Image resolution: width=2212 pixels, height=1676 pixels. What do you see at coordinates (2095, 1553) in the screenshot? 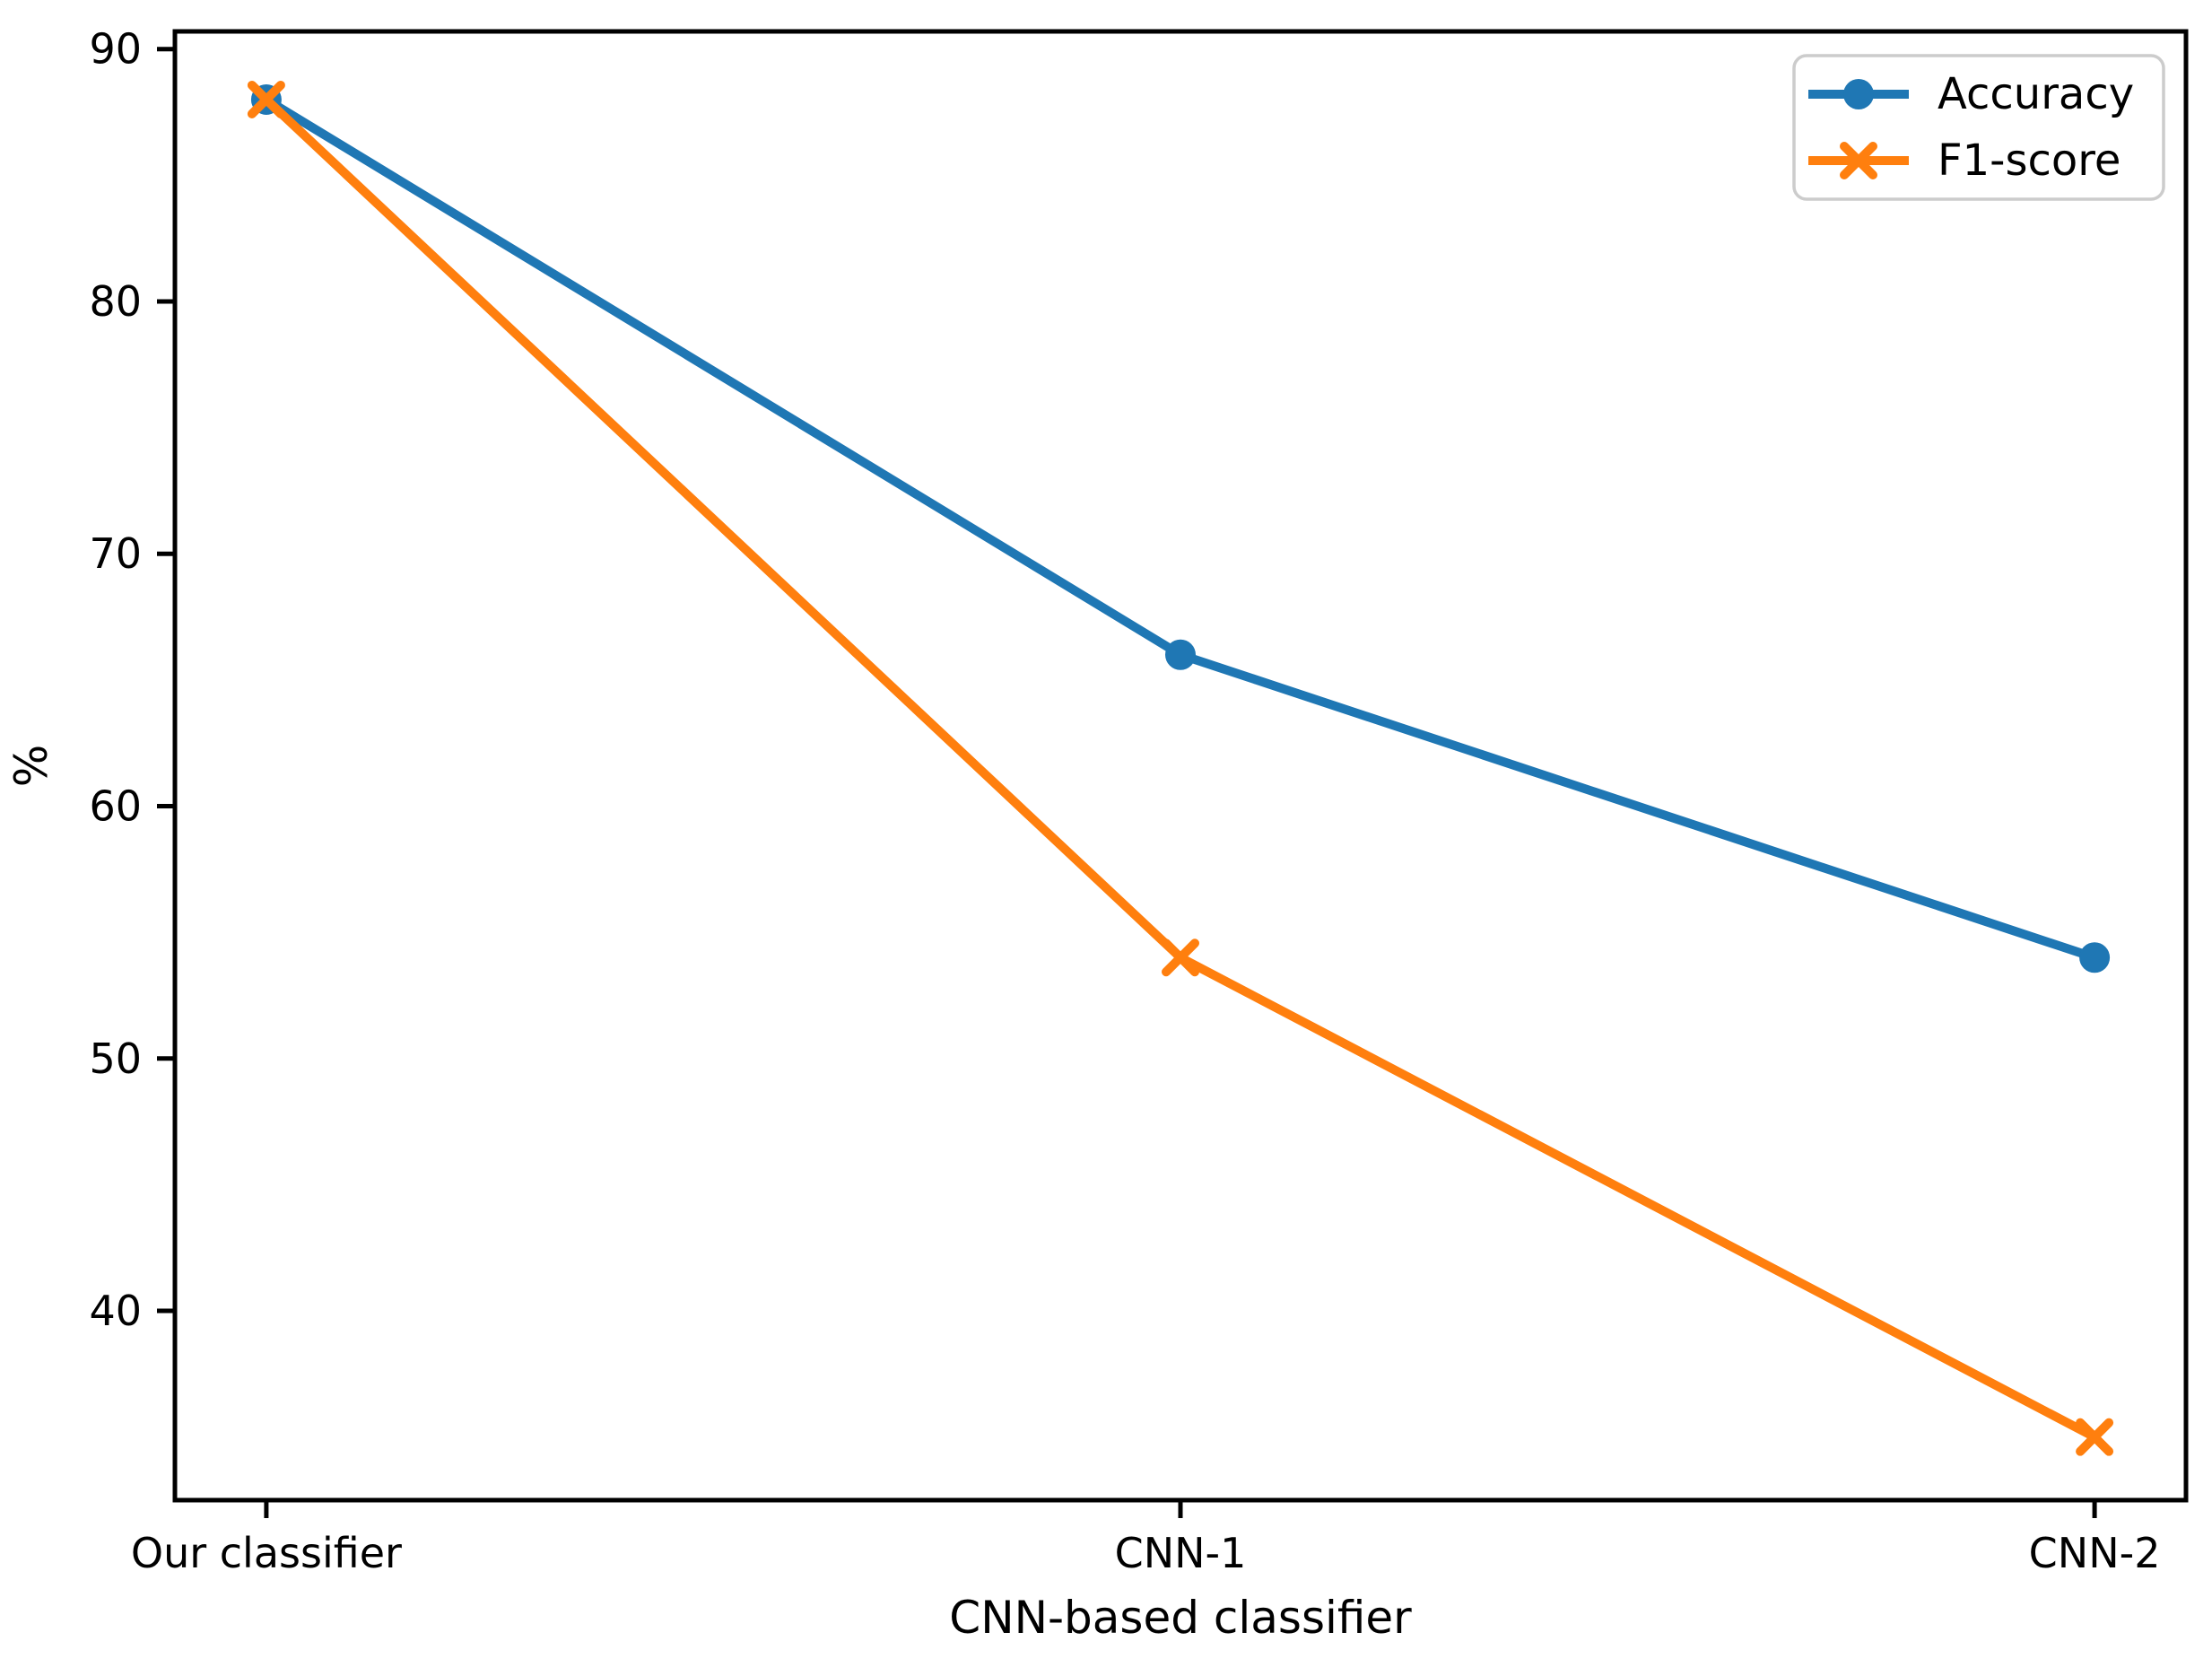
I see `x-tick-label-cnn-2: CNN-2` at bounding box center [2095, 1553].